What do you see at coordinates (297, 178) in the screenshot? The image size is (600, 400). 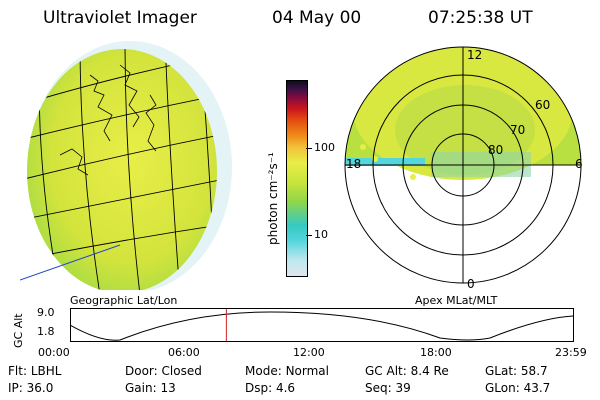 I see `colorbar` at bounding box center [297, 178].